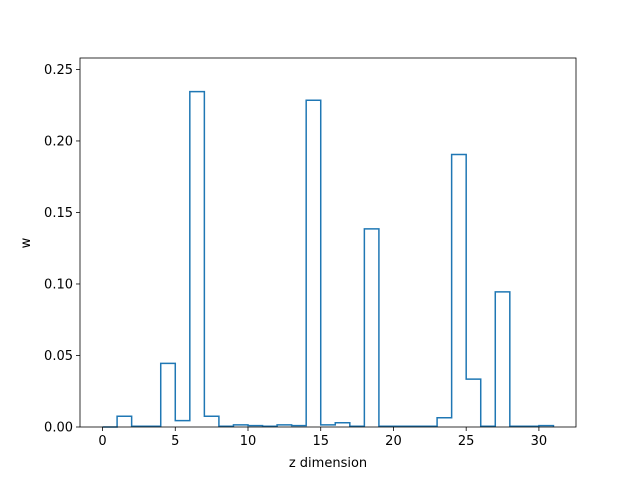  Describe the element at coordinates (58, 428) in the screenshot. I see `y-tick-label: 0.00` at that location.